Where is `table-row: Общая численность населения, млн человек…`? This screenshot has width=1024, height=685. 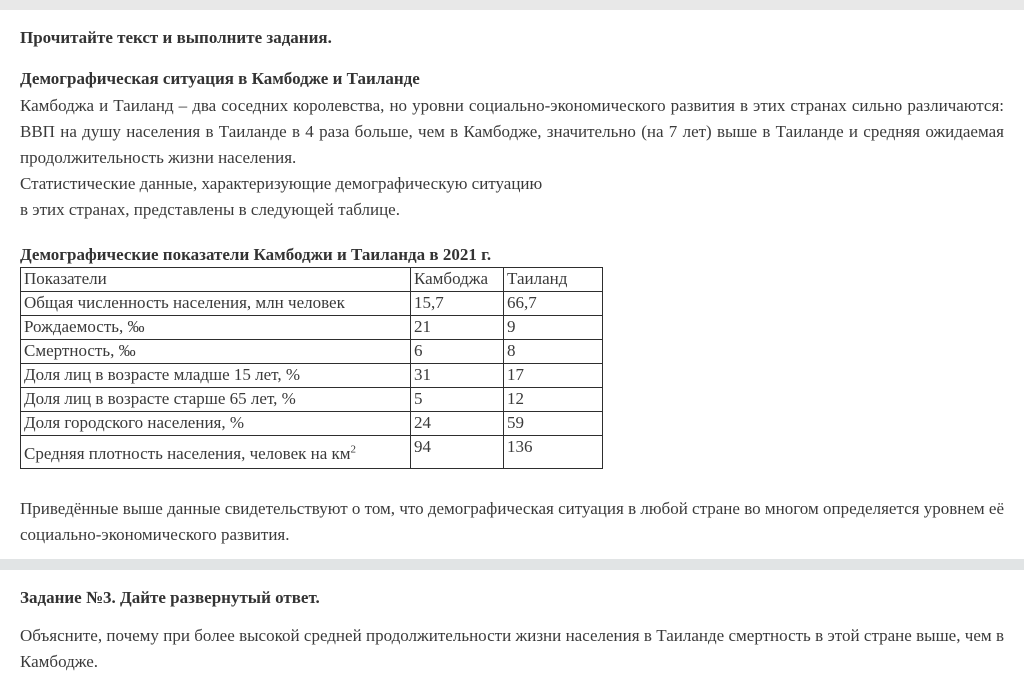 table-row: Общая численность населения, млн человек… is located at coordinates (311, 303).